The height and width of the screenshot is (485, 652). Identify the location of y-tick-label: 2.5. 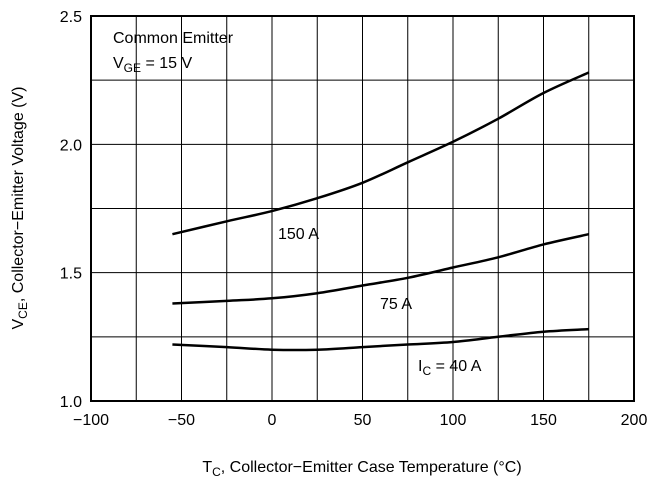
(71, 17).